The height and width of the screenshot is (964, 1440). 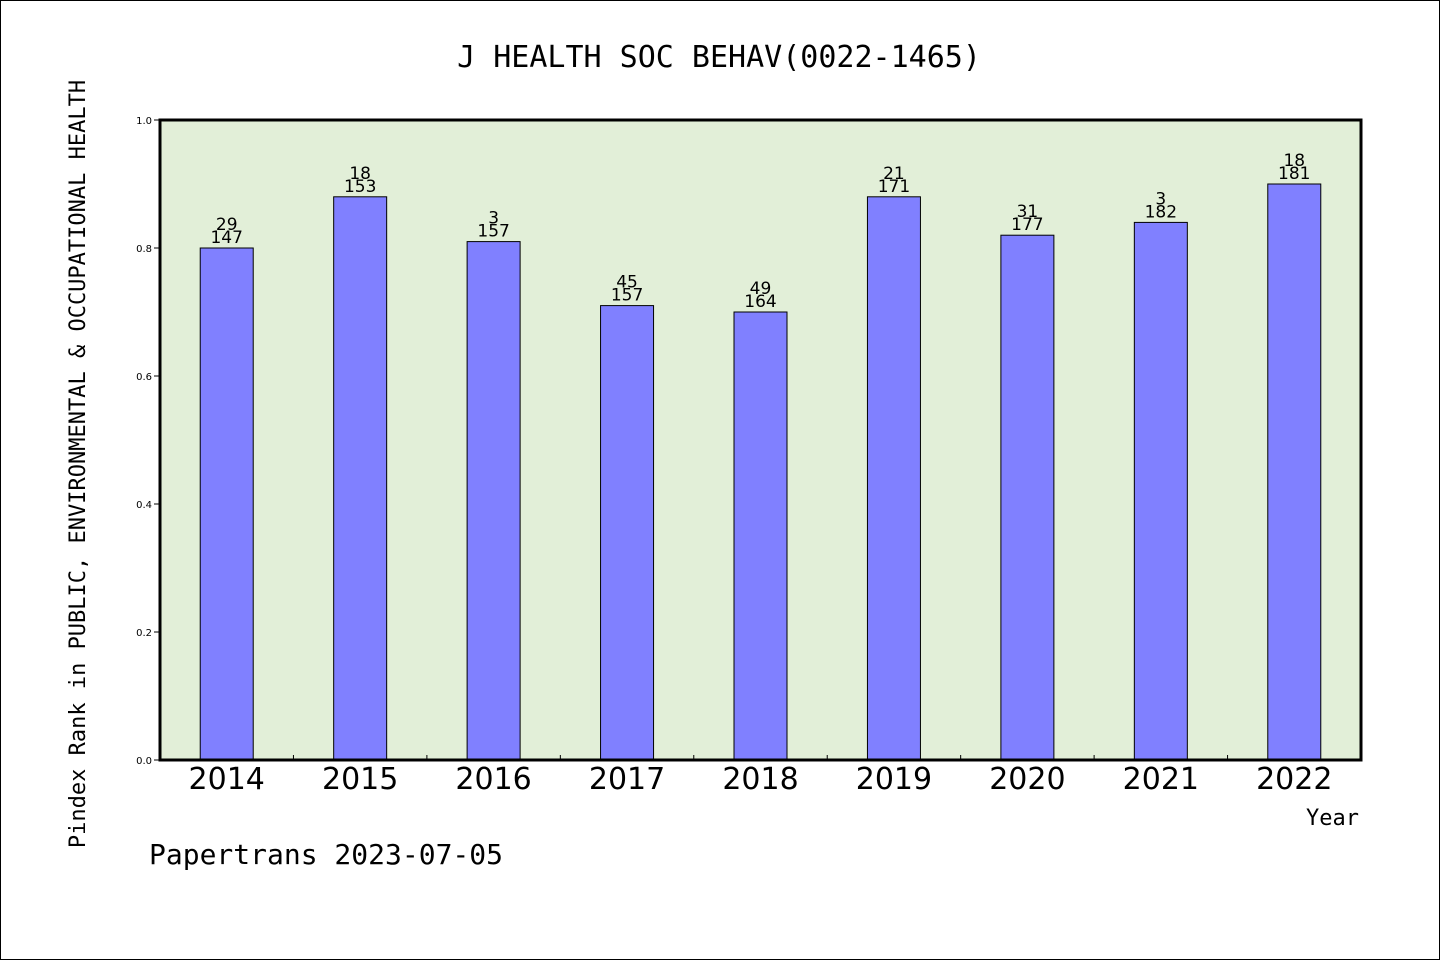 I want to click on x-tick-label-2017: 2017, so click(x=627, y=779).